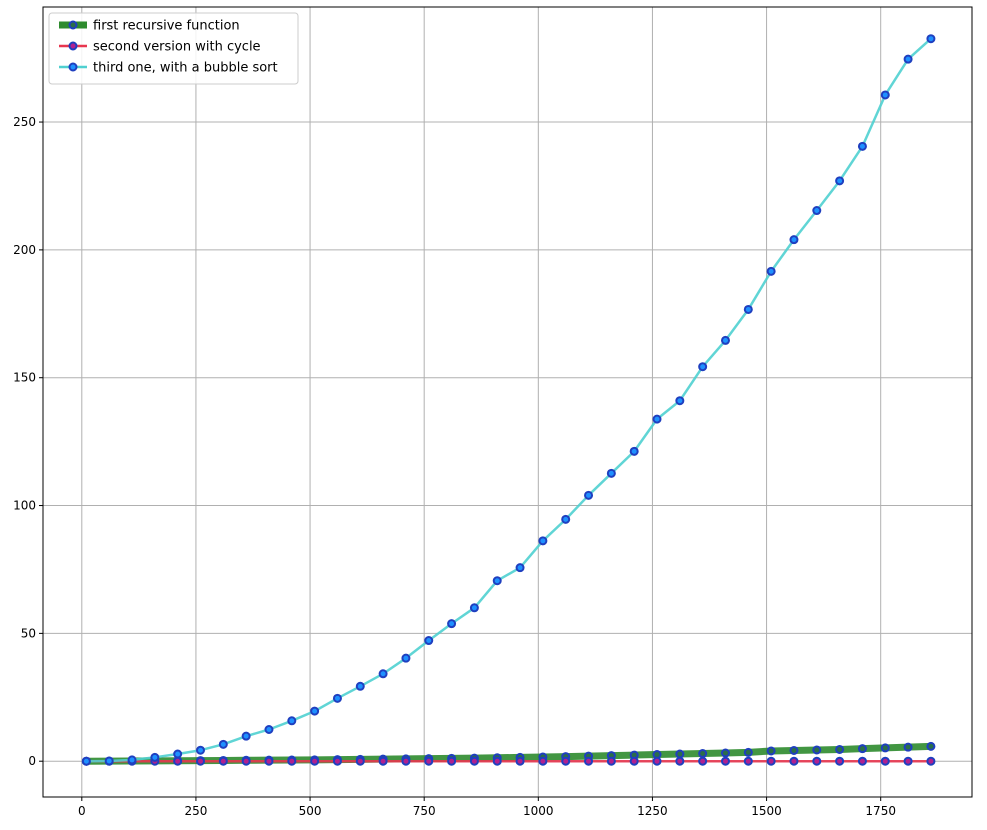 Image resolution: width=987 pixels, height=830 pixels. I want to click on x-tick-label: 250, so click(195, 811).